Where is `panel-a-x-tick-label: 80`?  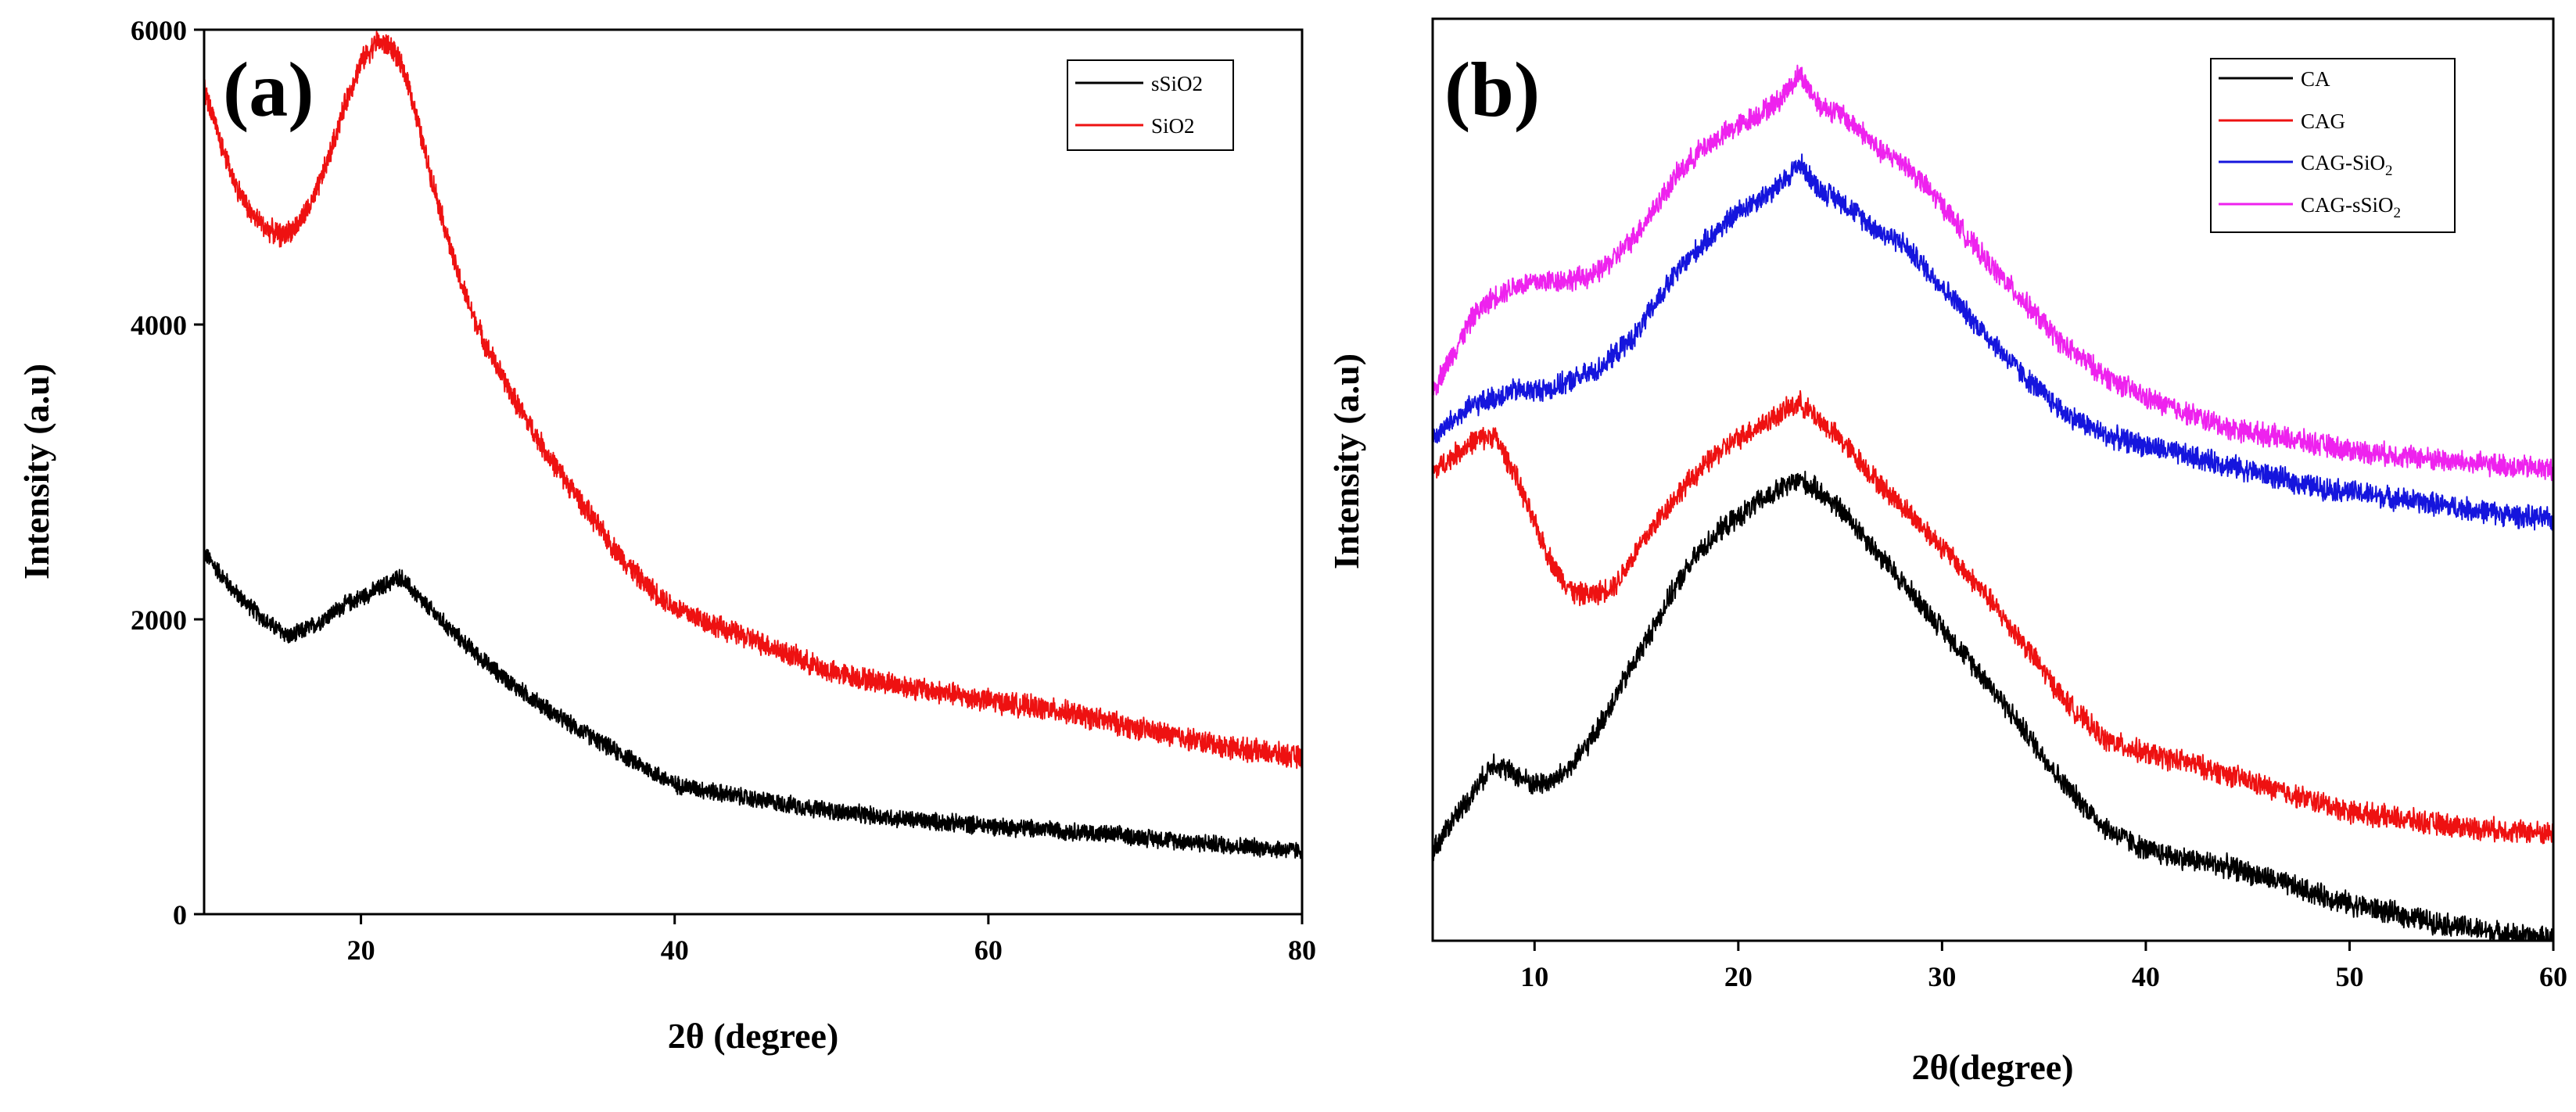 panel-a-x-tick-label: 80 is located at coordinates (1302, 950).